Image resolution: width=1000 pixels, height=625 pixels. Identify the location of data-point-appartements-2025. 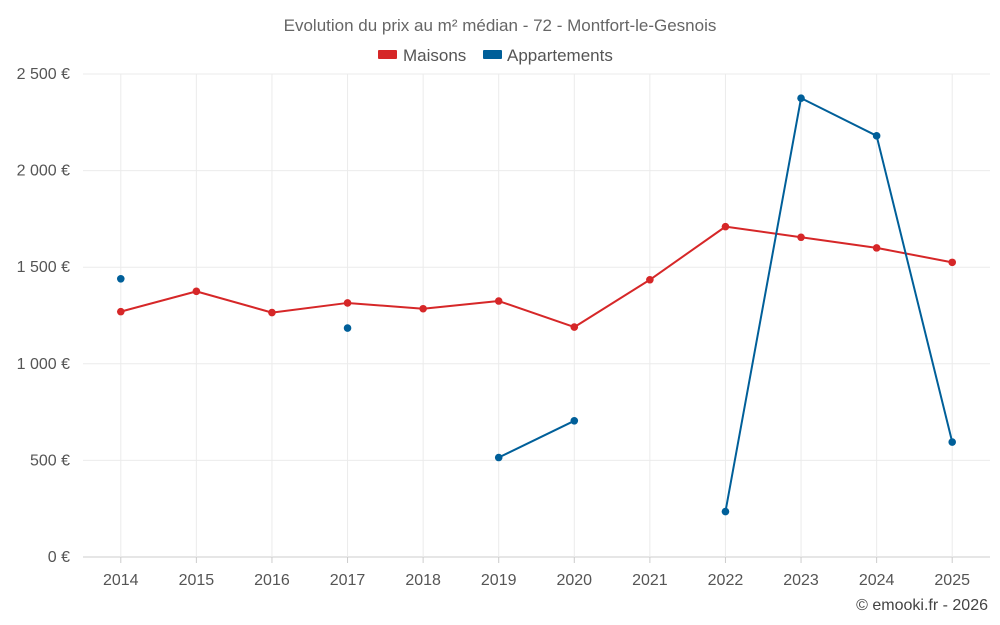
(952, 442).